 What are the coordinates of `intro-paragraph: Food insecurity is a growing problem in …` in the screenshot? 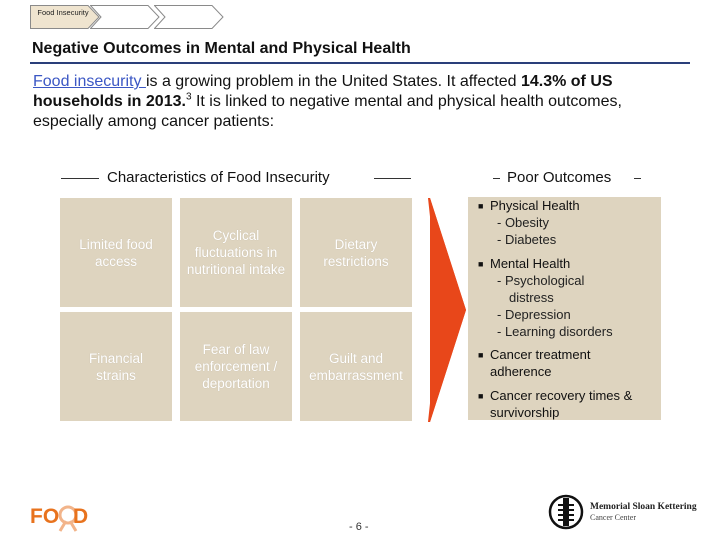 It's located at (363, 102).